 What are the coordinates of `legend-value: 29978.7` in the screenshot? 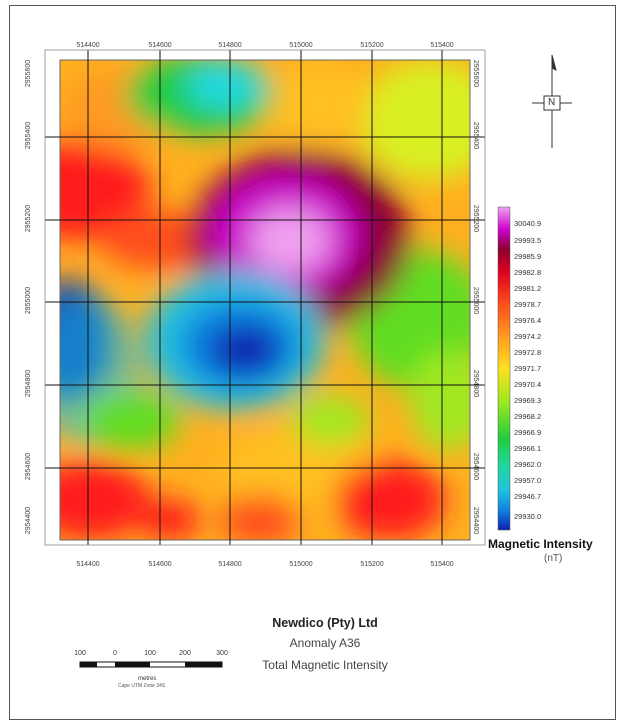 It's located at (528, 304).